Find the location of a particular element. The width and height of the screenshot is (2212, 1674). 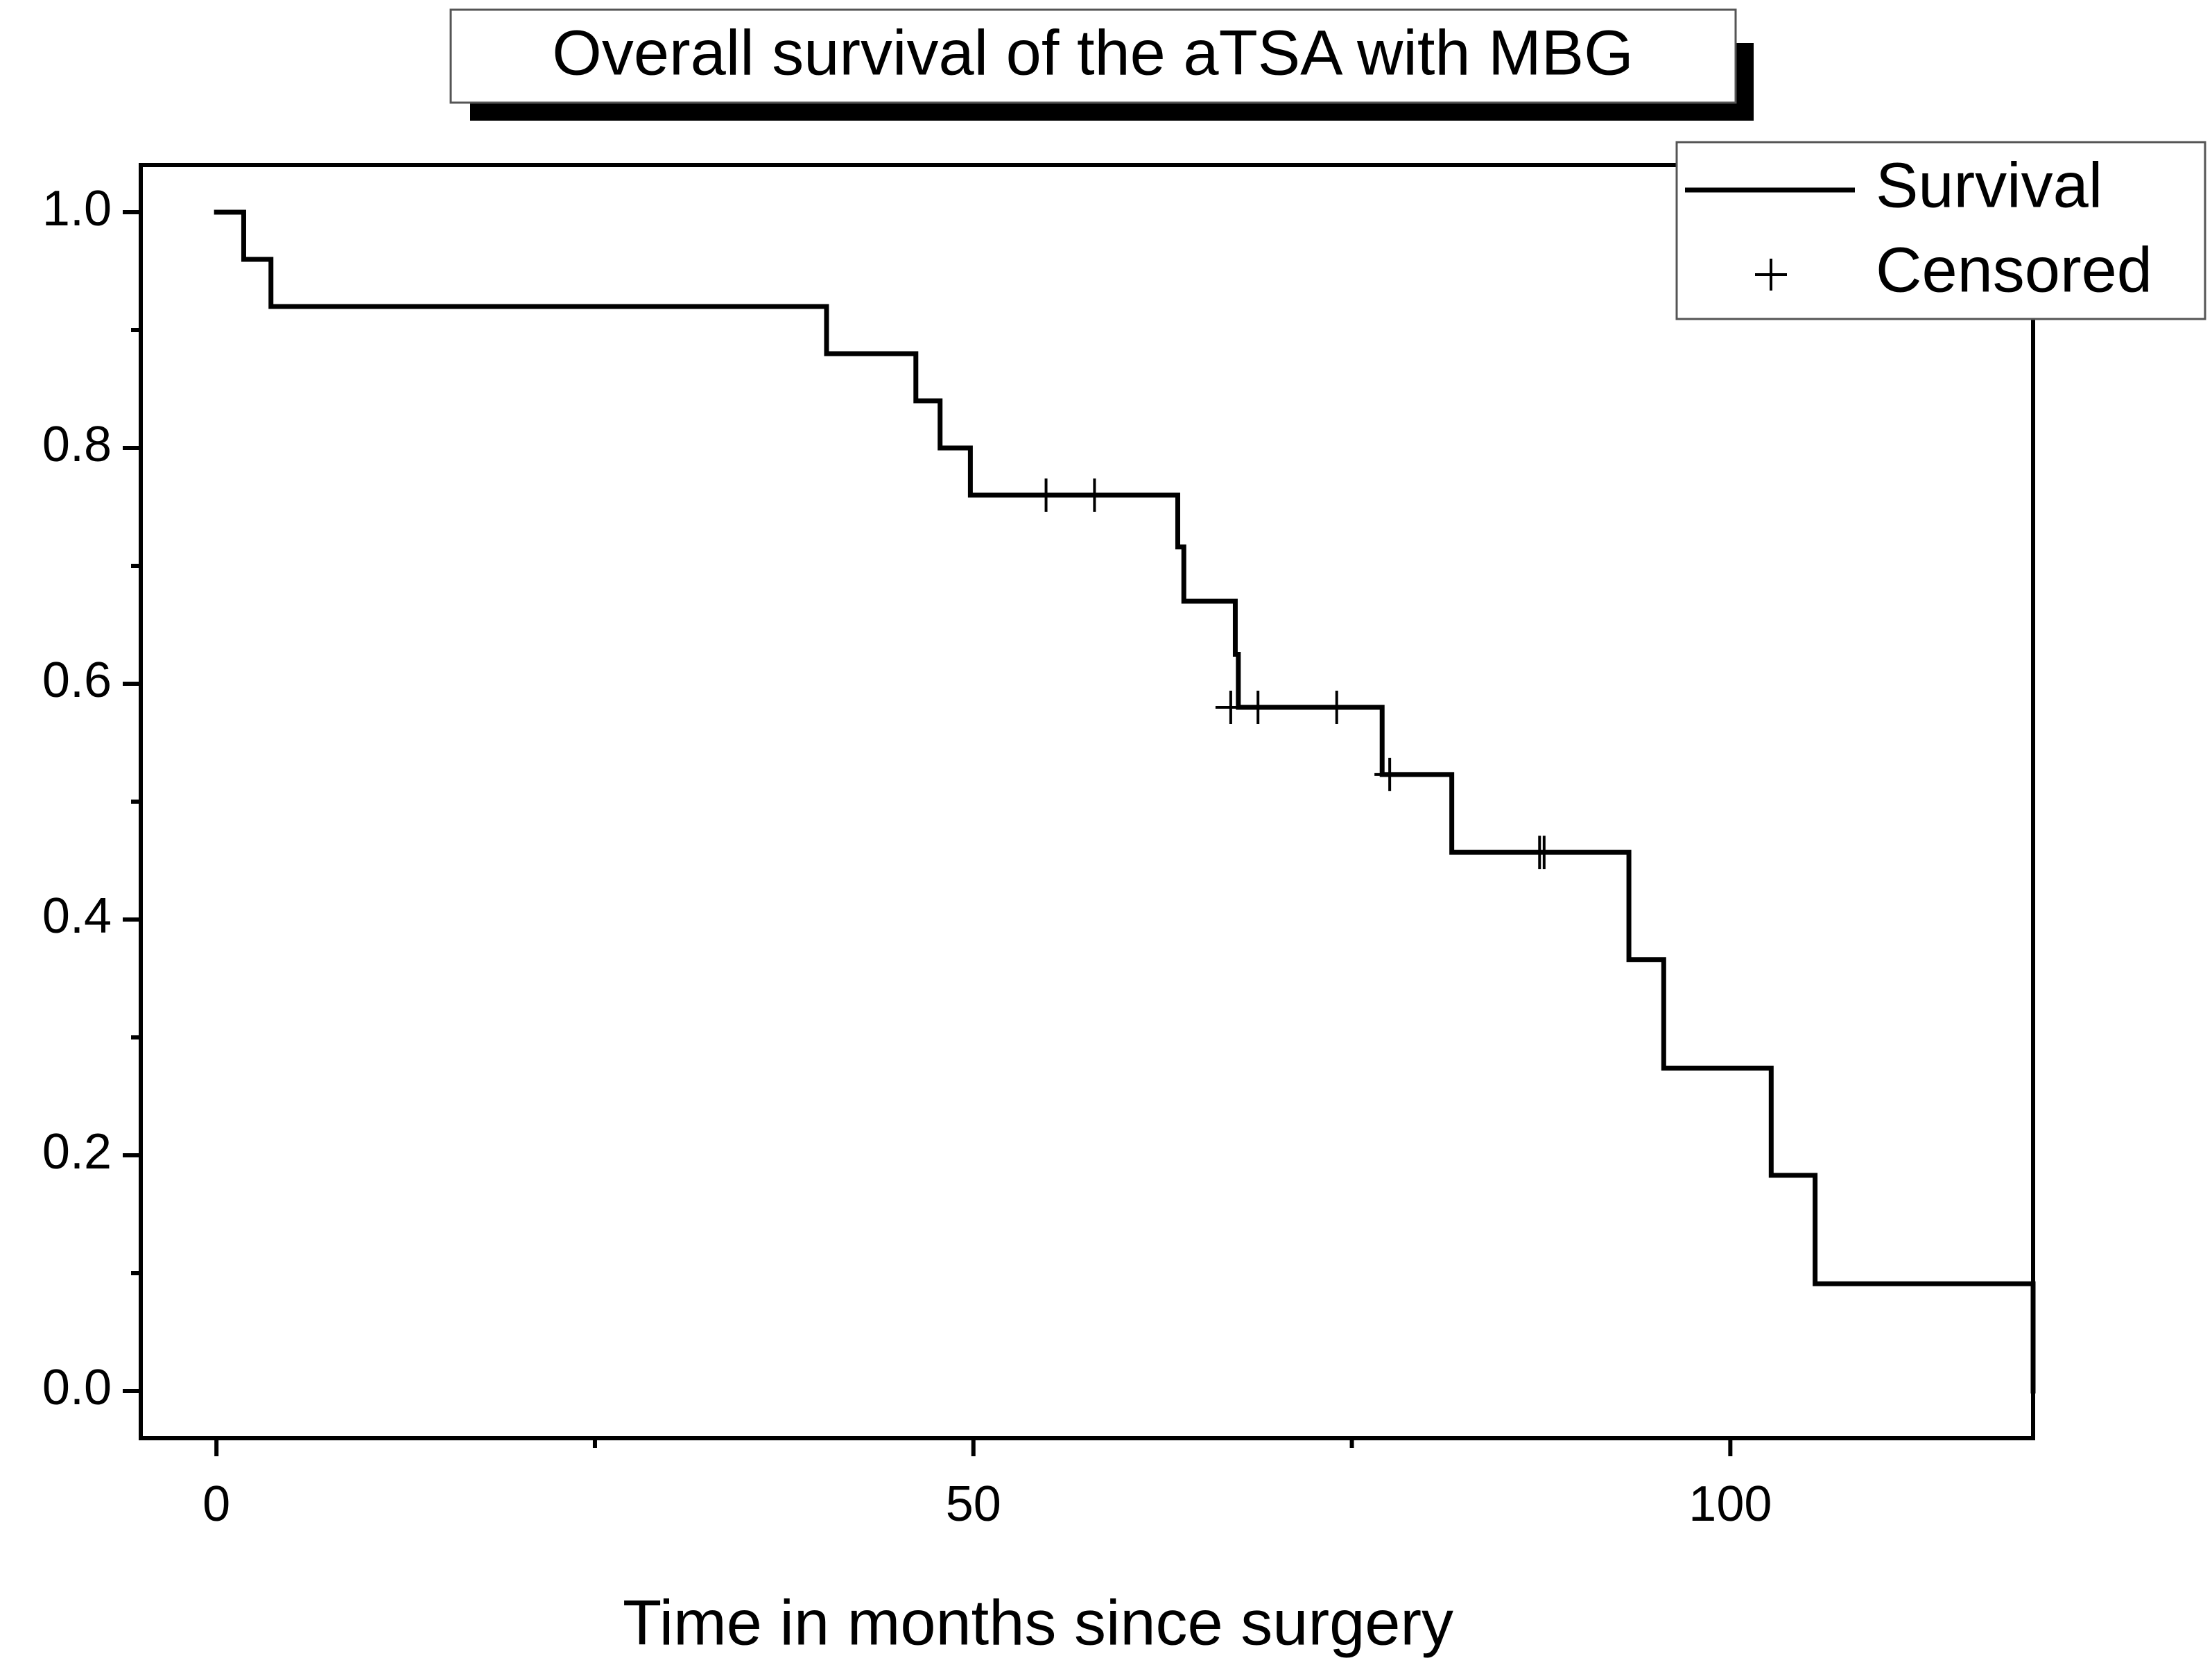

title-frame is located at coordinates (1093, 56).